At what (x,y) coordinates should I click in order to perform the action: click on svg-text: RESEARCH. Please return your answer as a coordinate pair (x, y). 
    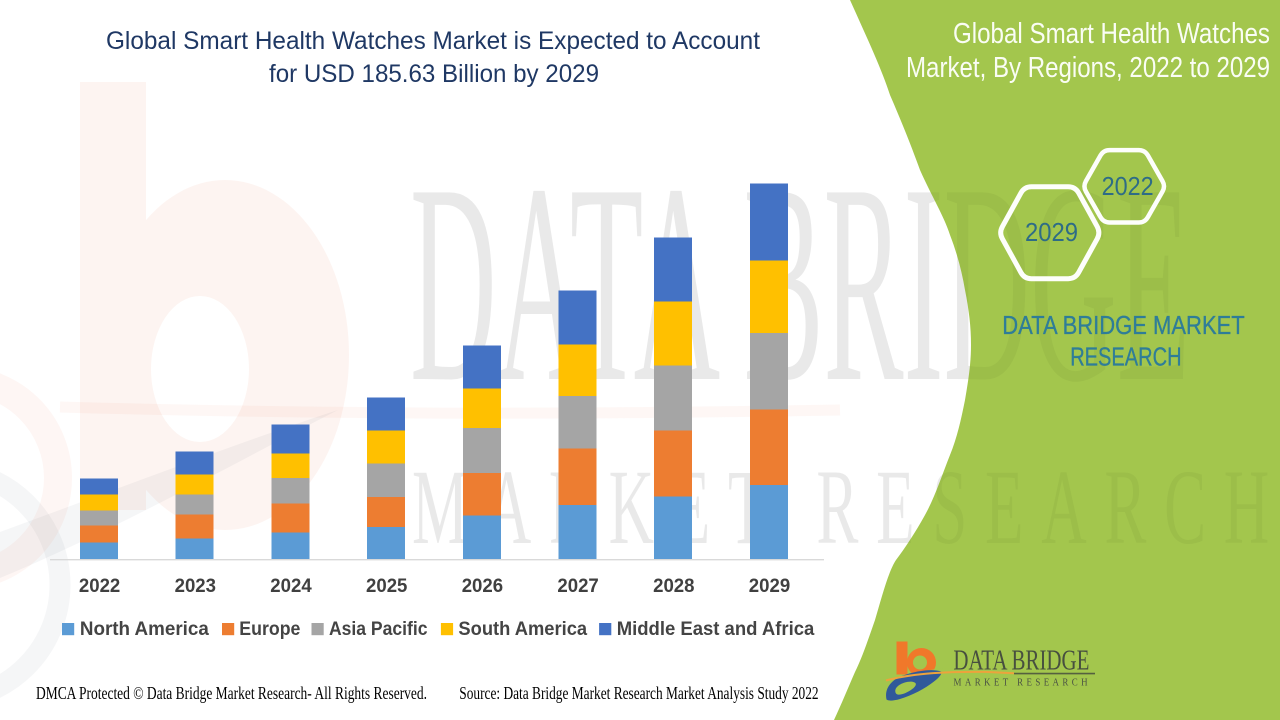
    Looking at the image, I should click on (1125, 357).